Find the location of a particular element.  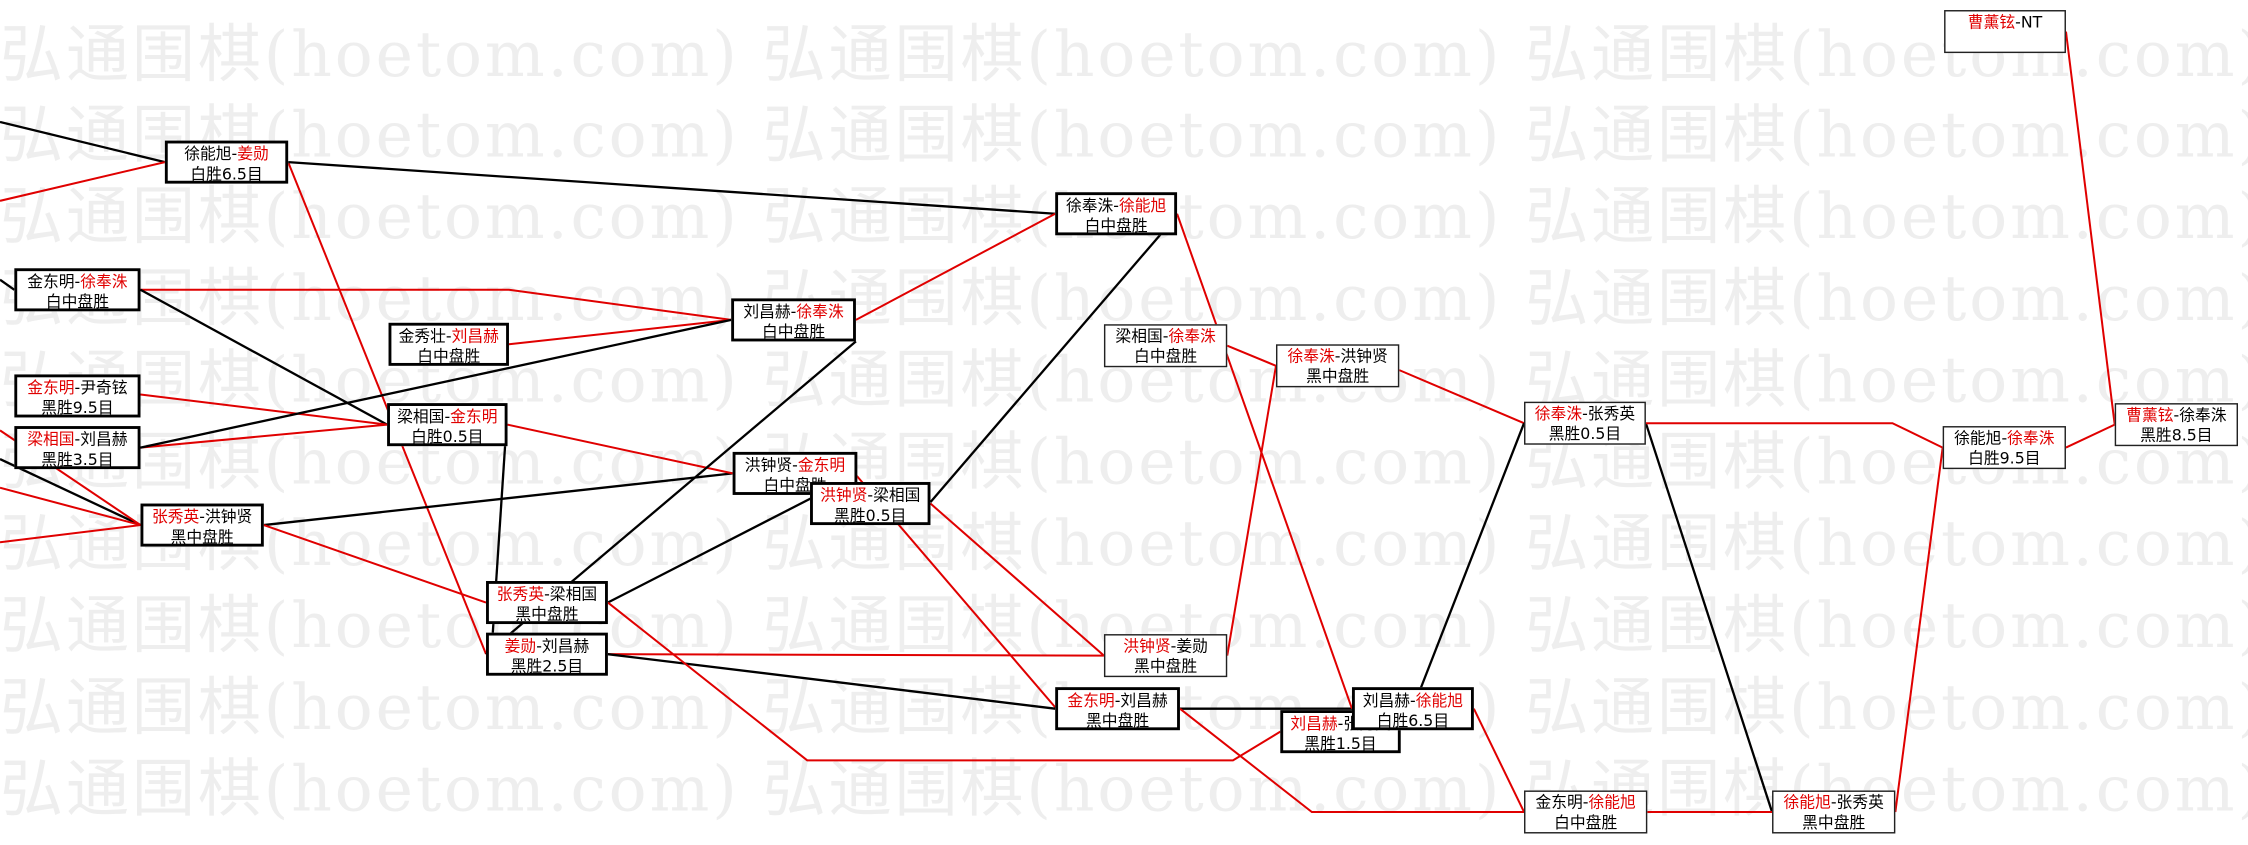

match-box: 金东明-刘昌赫 黑中盘胜 is located at coordinates (1117, 709).